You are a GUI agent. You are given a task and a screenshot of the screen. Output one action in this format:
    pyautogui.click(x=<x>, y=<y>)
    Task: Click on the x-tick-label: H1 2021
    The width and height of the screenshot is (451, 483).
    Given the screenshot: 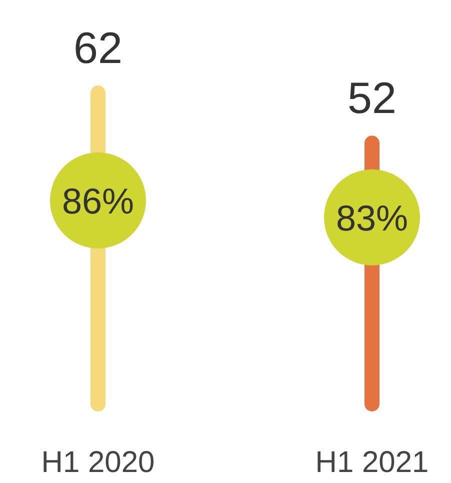 What is the action you would take?
    pyautogui.click(x=372, y=462)
    